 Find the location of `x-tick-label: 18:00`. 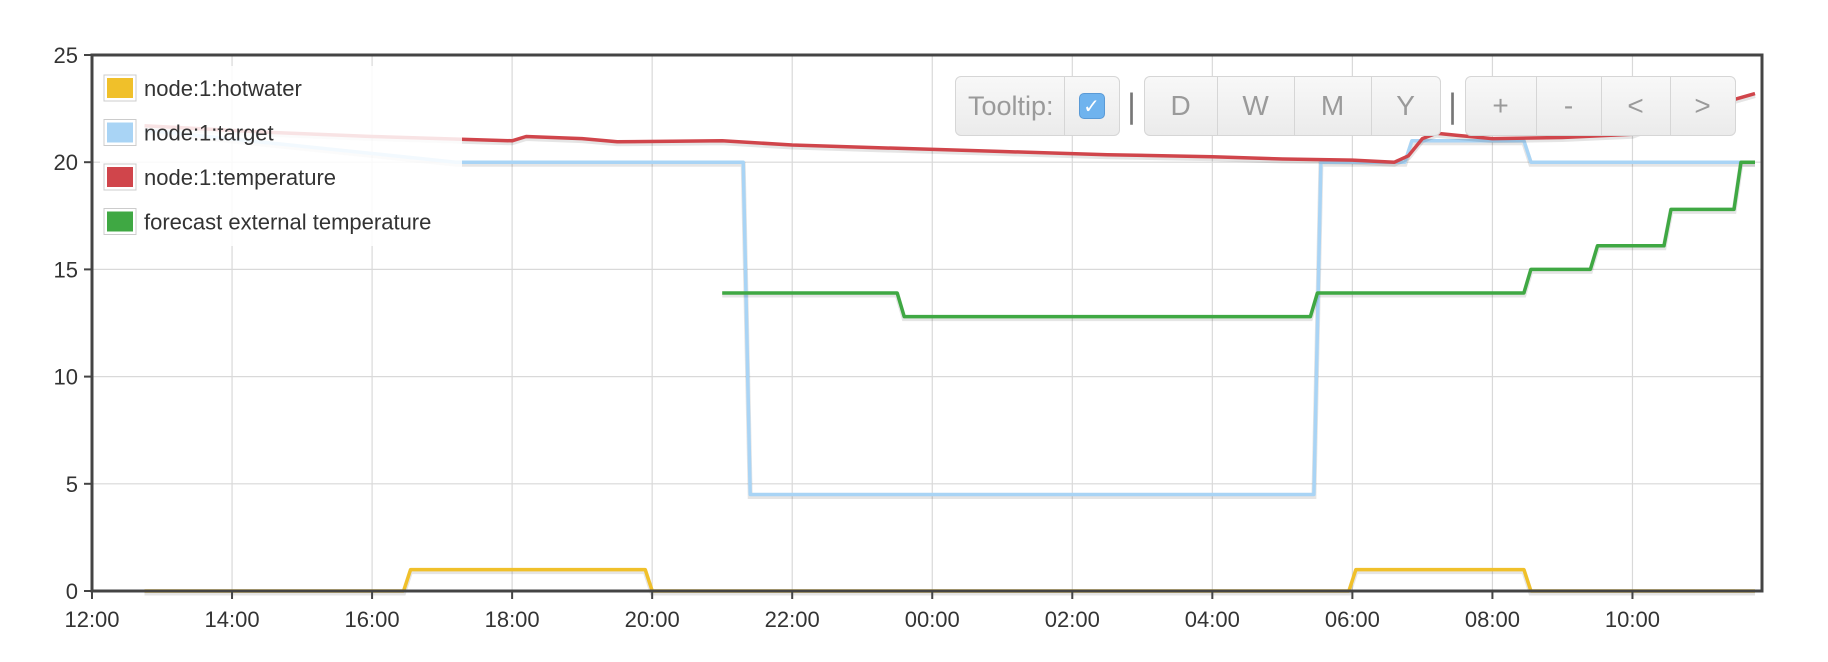

x-tick-label: 18:00 is located at coordinates (512, 619).